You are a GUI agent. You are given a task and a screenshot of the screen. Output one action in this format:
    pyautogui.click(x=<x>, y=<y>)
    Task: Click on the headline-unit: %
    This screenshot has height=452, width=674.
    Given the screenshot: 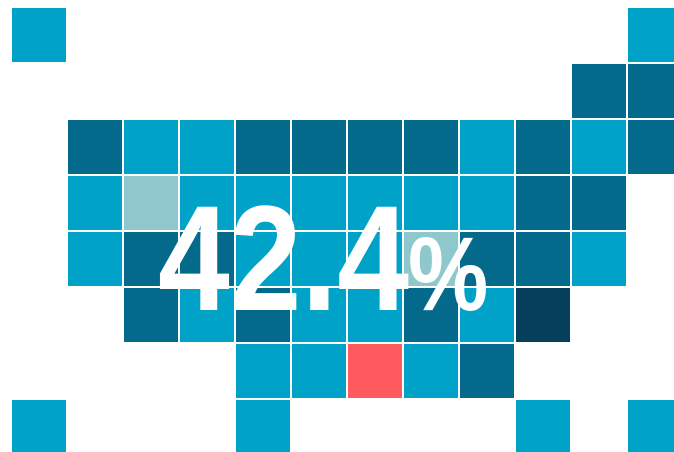 What is the action you would take?
    pyautogui.click(x=448, y=274)
    